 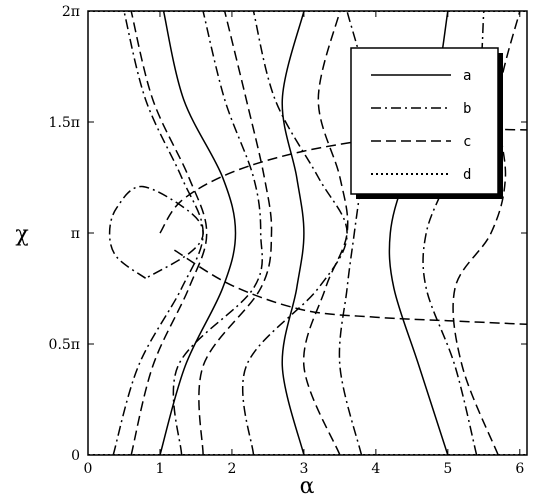 What do you see at coordinates (88, 469) in the screenshot?
I see `x-tick-label: 0` at bounding box center [88, 469].